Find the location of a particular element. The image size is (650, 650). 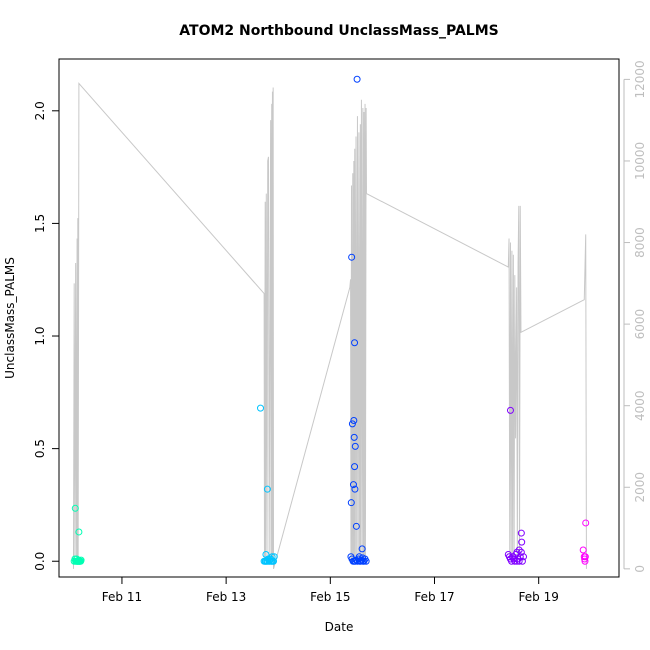

right-y-tick-label: 4000 is located at coordinates (640, 405).